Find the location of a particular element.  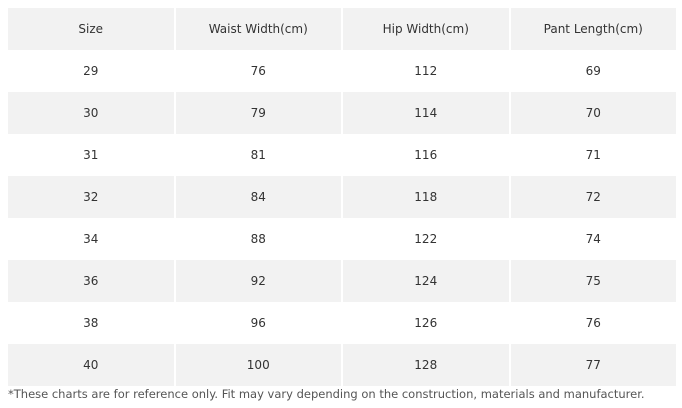

table-cell: 77 is located at coordinates (593, 365).